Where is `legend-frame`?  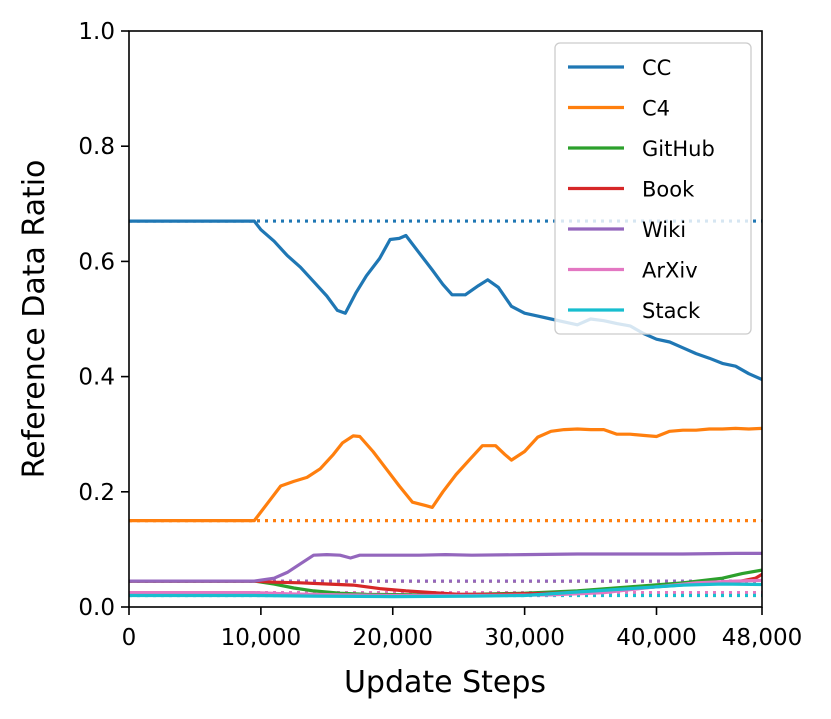 legend-frame is located at coordinates (653, 188).